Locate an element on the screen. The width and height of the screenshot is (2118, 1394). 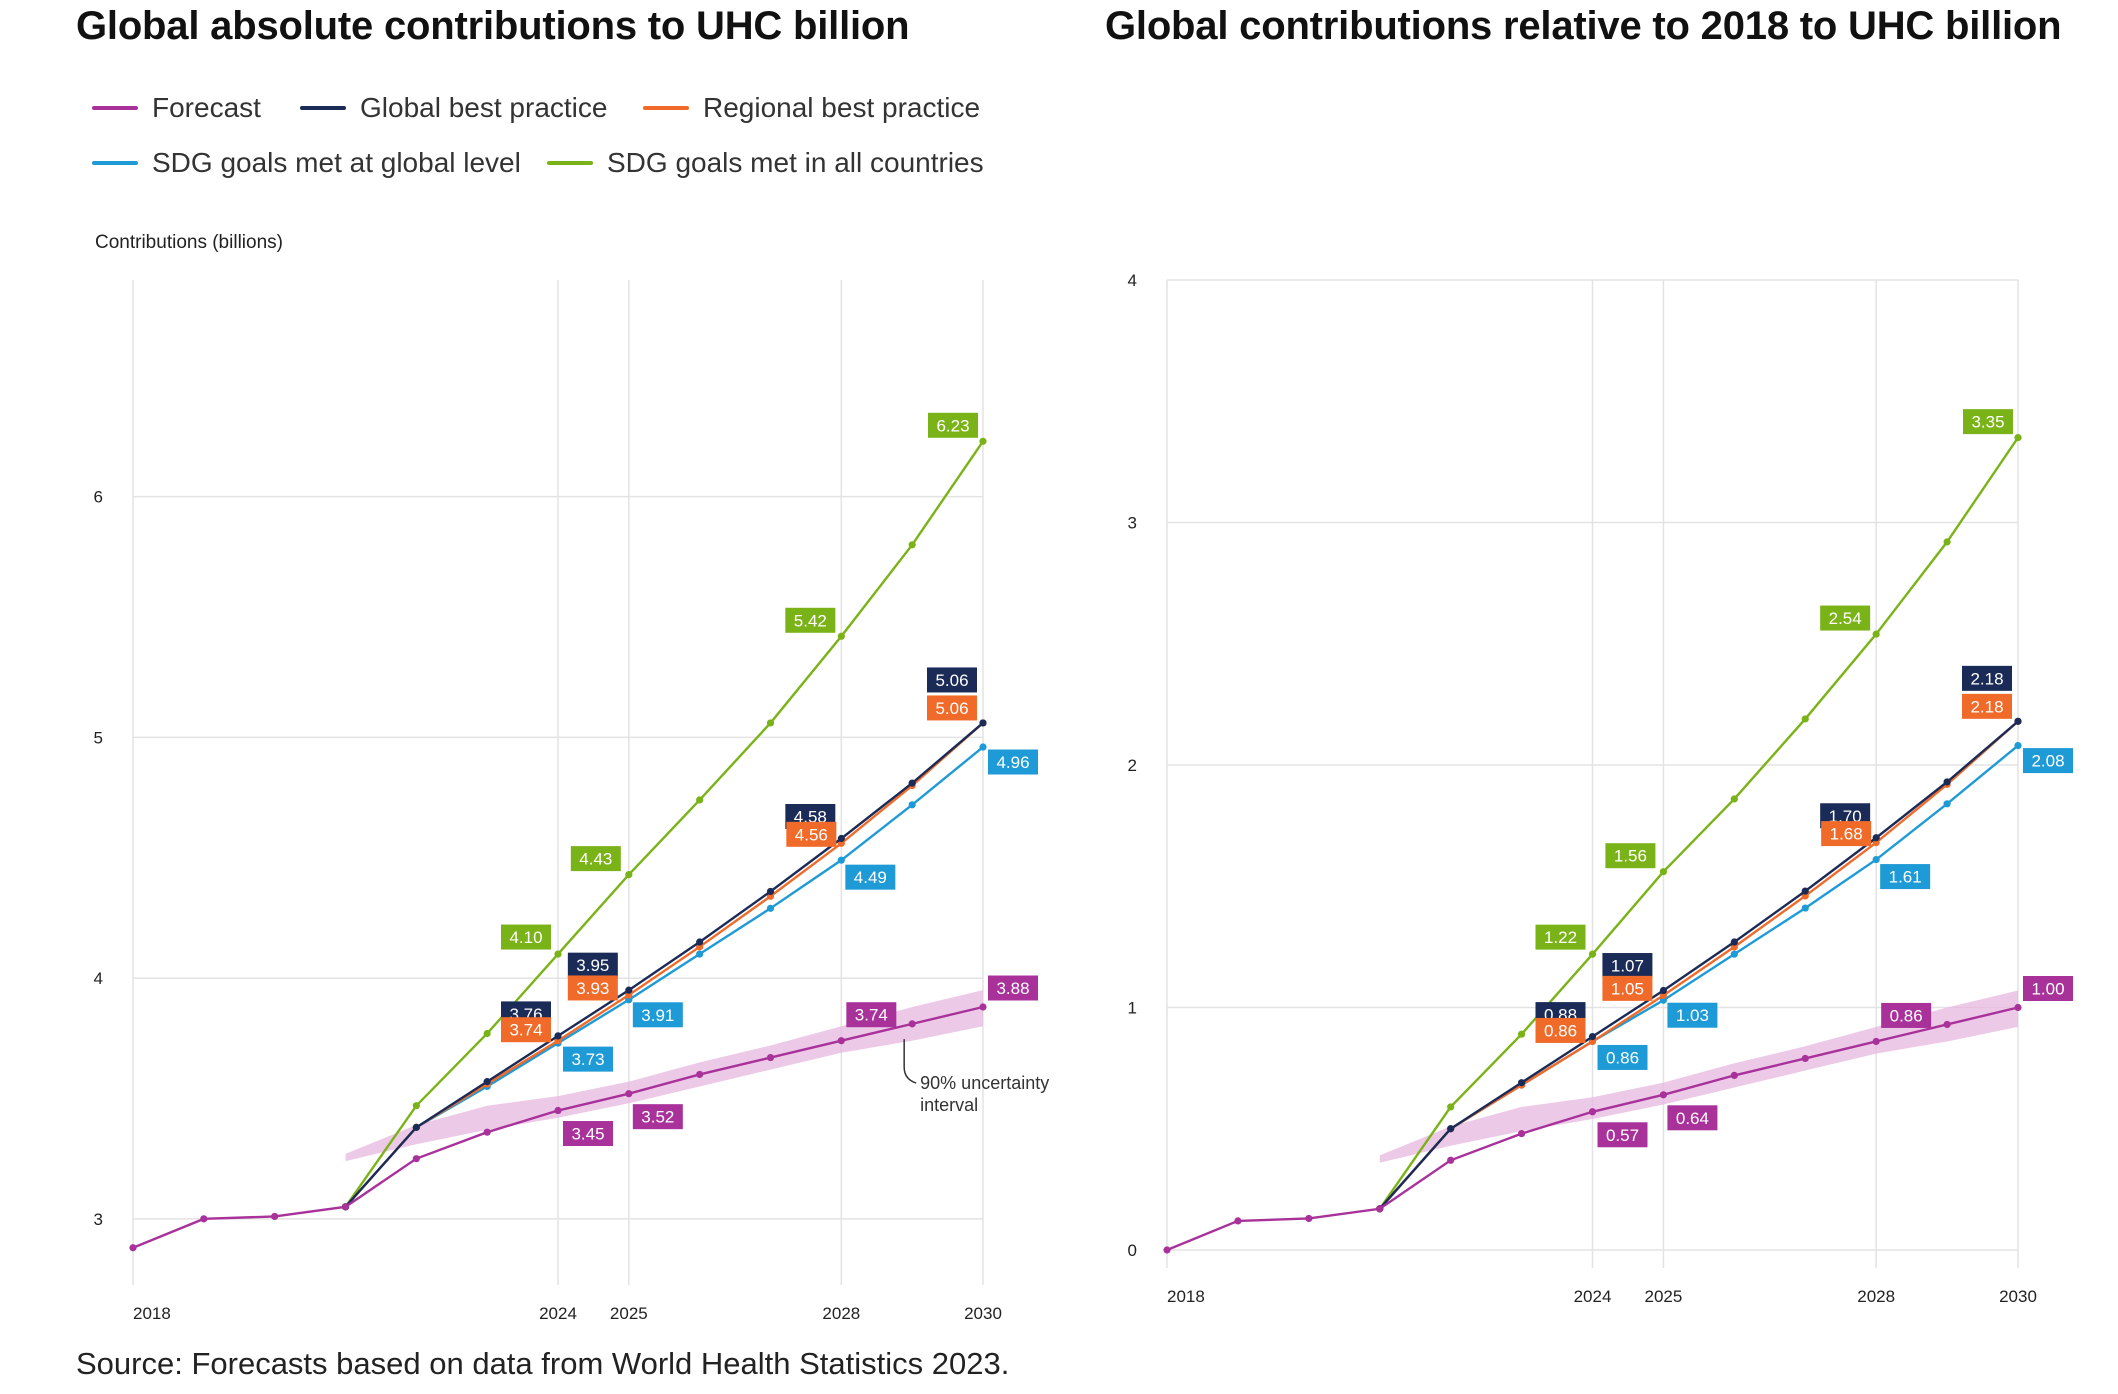
data-label: 3.93 is located at coordinates (592, 988).